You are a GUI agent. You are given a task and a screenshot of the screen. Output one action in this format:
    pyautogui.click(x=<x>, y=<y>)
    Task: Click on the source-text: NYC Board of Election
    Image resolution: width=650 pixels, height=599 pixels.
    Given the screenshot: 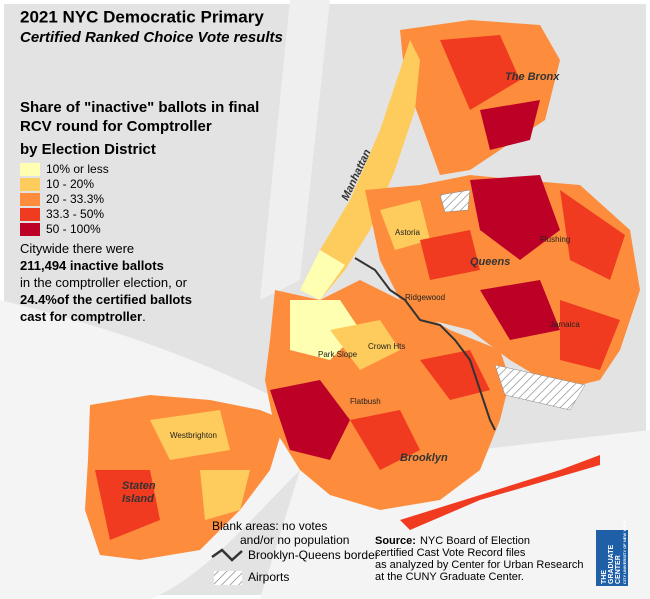 What is the action you would take?
    pyautogui.click(x=475, y=541)
    